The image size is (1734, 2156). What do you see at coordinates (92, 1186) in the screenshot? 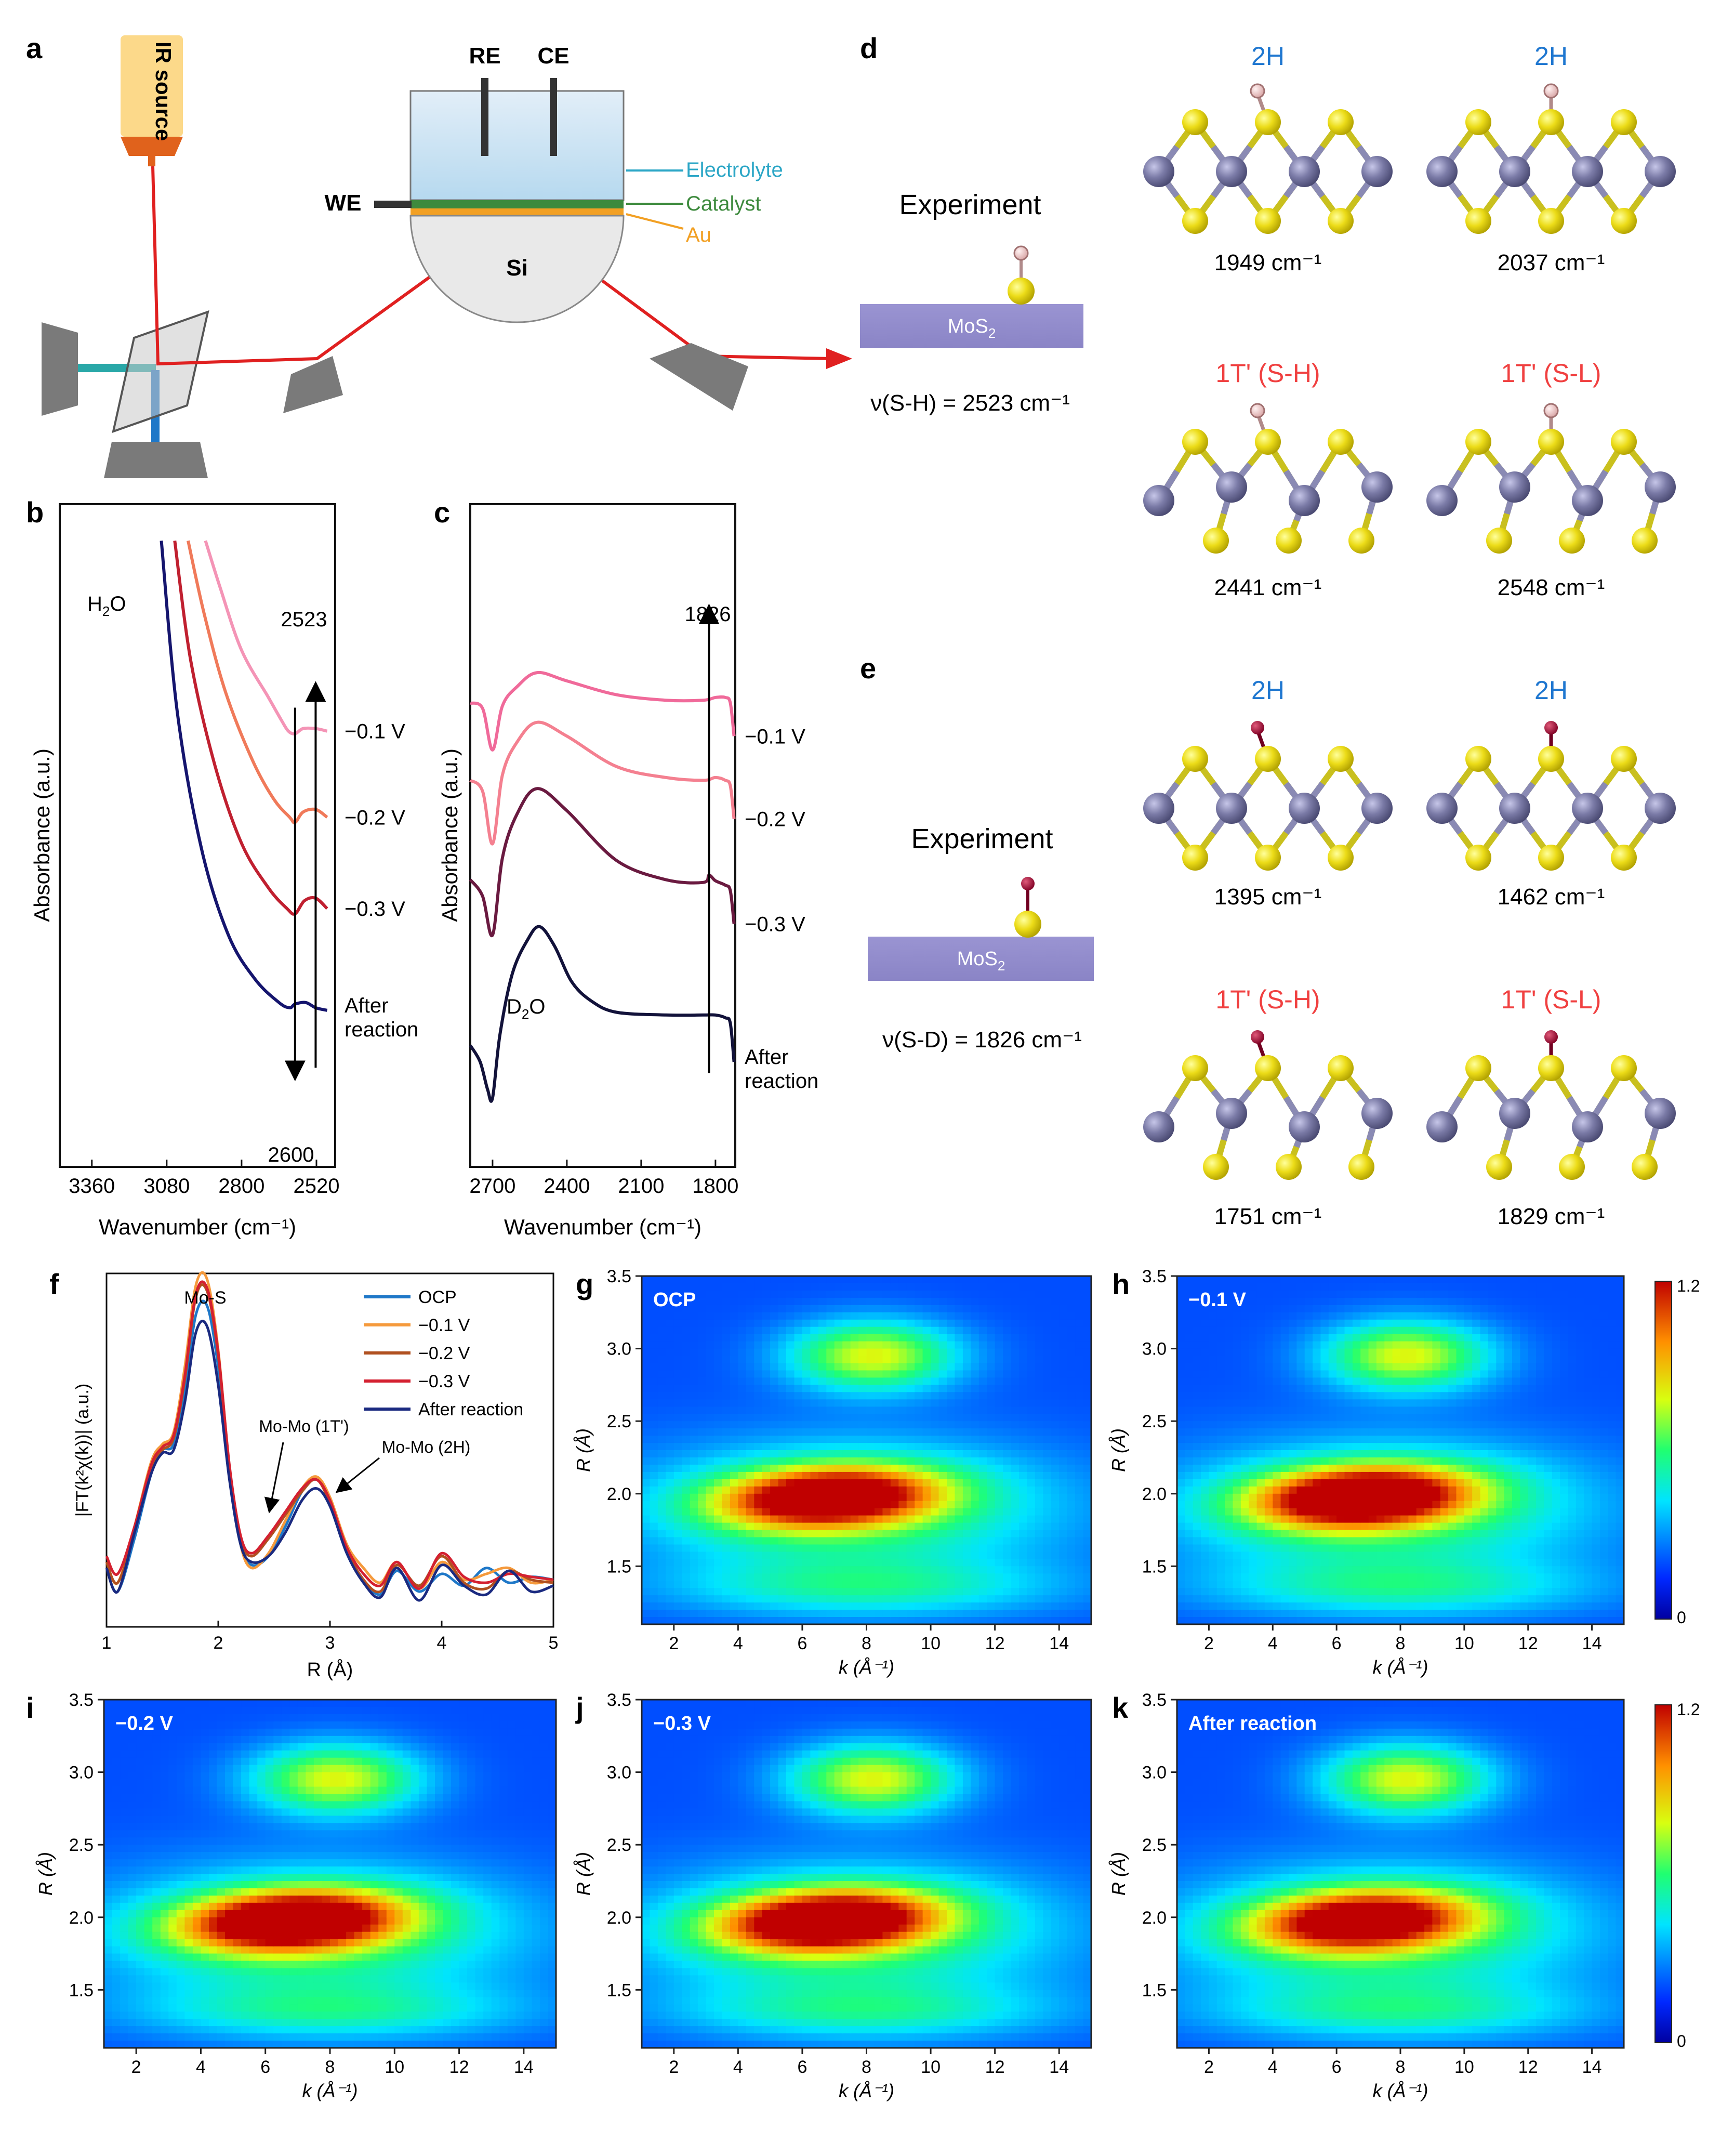
I see `plot-b-xtick-label: 3360` at bounding box center [92, 1186].